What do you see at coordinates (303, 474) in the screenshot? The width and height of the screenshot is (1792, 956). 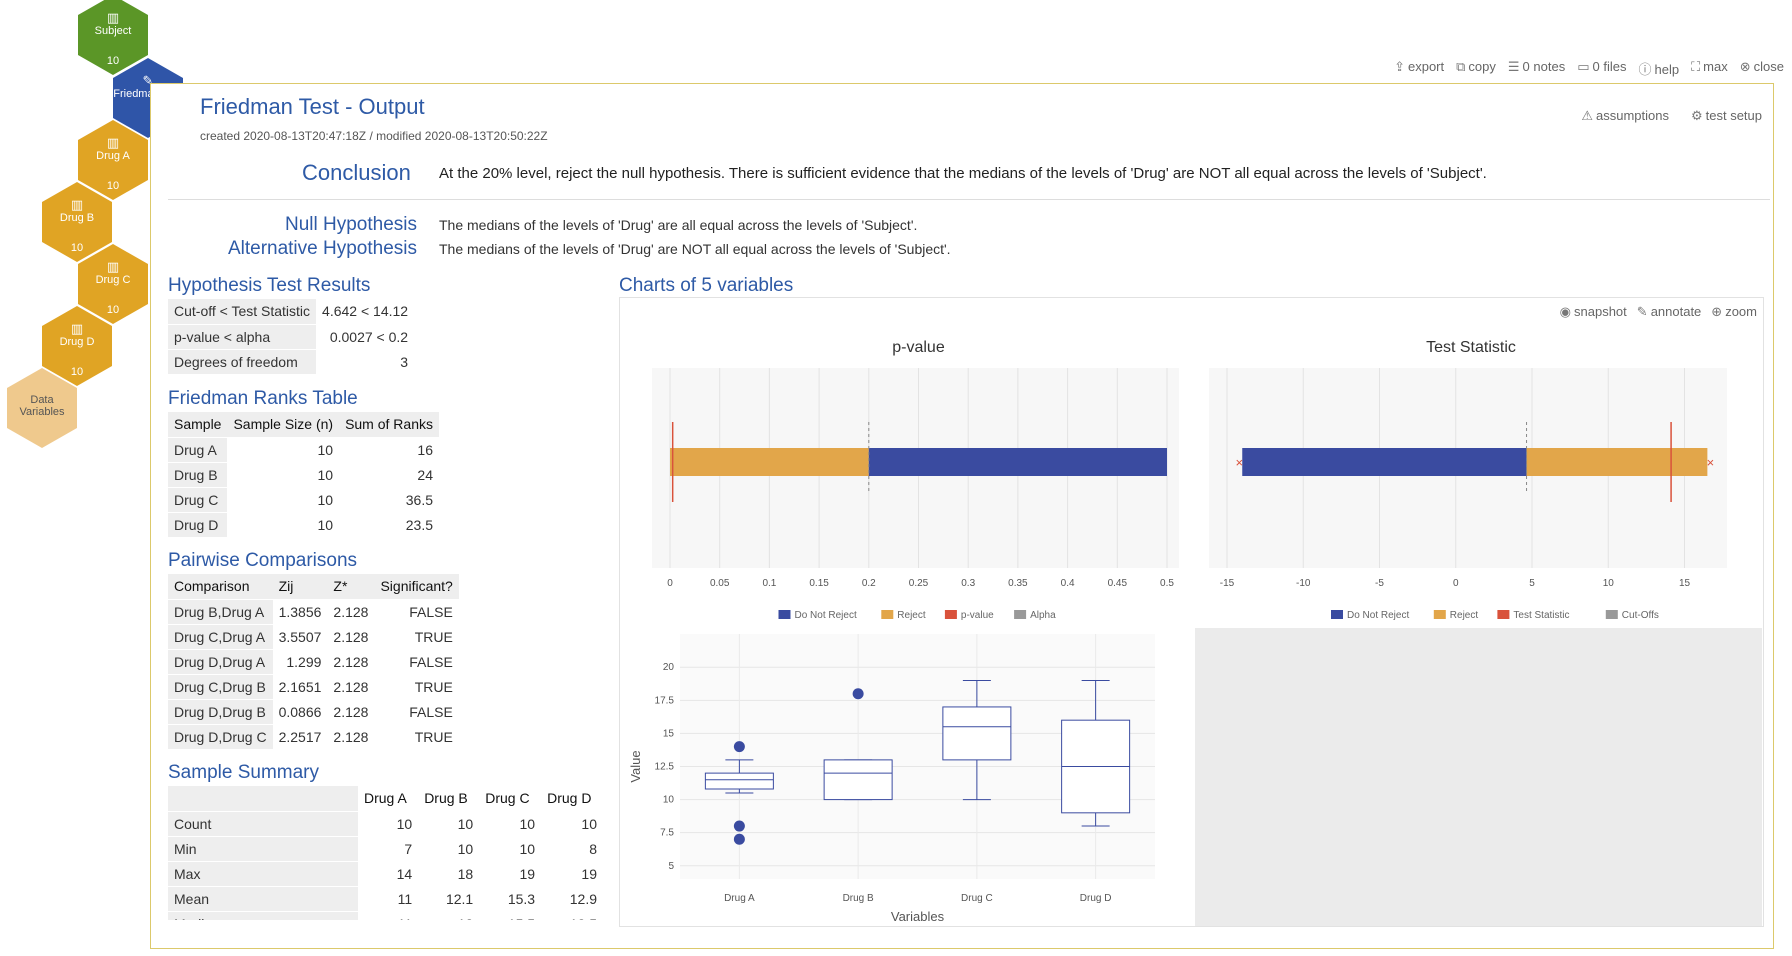 I see `table-row: Drug B 10 24` at bounding box center [303, 474].